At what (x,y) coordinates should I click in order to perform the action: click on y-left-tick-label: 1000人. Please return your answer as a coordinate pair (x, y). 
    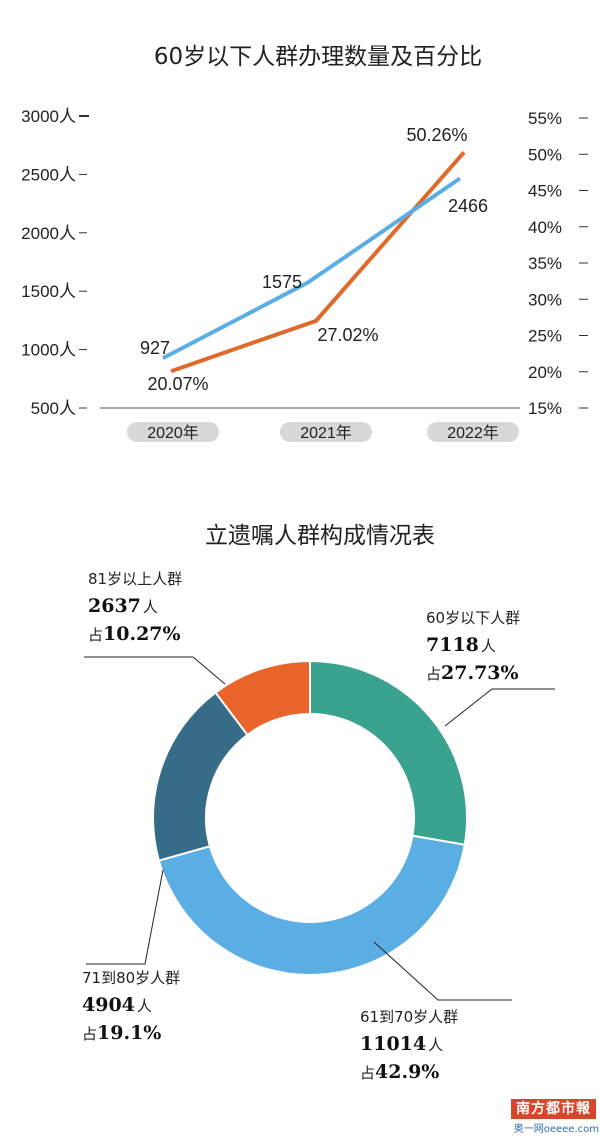
    Looking at the image, I should click on (48, 350).